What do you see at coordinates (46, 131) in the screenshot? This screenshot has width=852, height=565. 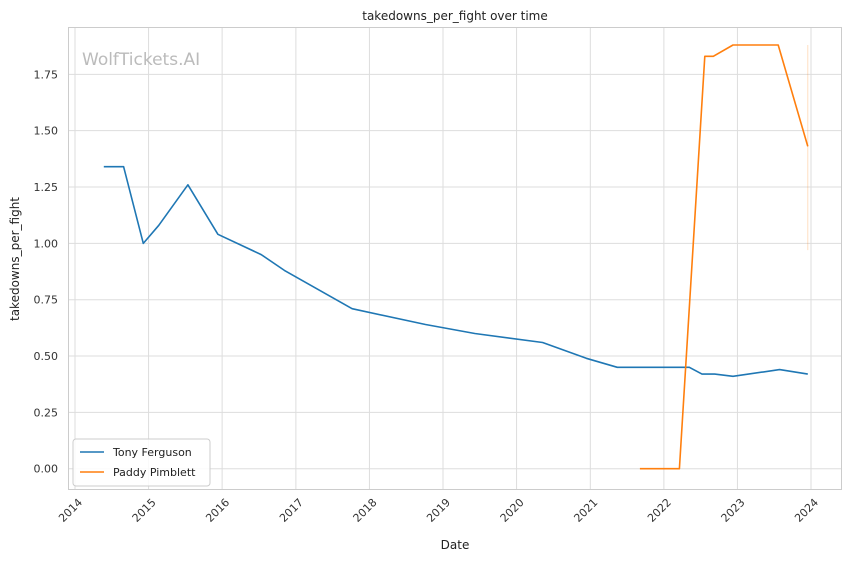 I see `y-tick-label: 1.50` at bounding box center [46, 131].